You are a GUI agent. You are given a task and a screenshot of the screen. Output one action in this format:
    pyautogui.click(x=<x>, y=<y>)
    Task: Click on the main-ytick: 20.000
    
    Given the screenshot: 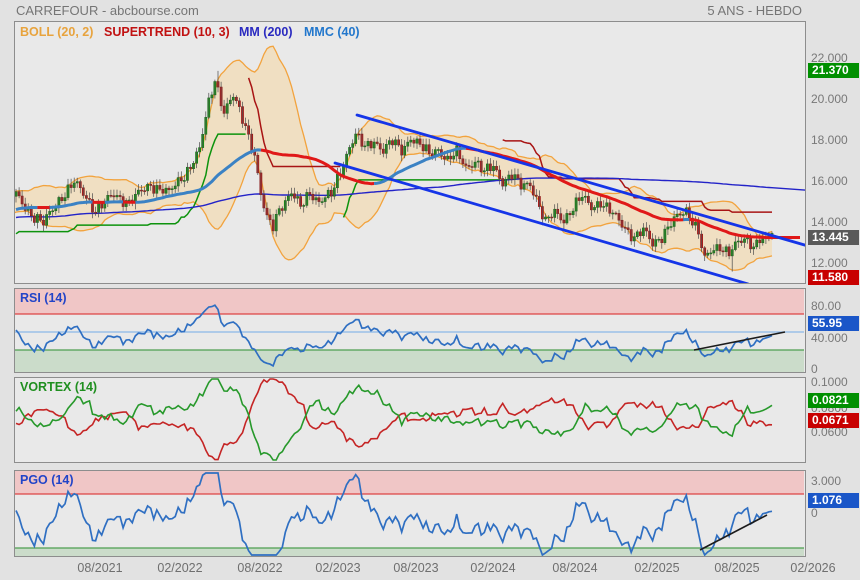 What is the action you would take?
    pyautogui.click(x=829, y=99)
    